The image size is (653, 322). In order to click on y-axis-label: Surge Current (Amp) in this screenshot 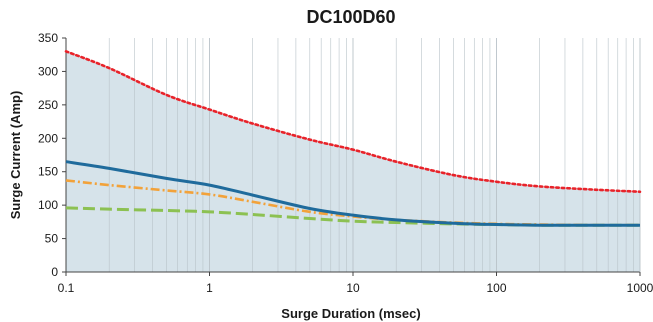, I will do `click(15, 155)`.